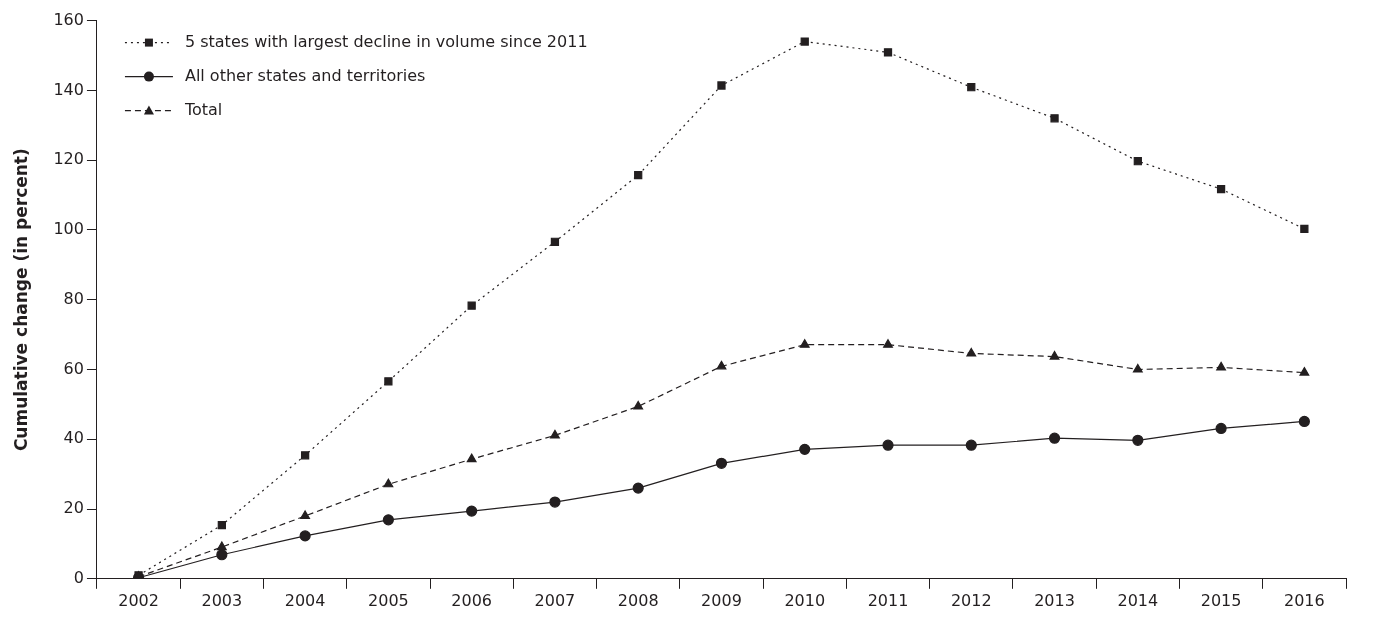  Describe the element at coordinates (386, 41) in the screenshot. I see `legend-label: 5 states with largest decline in volume since 2011` at that location.